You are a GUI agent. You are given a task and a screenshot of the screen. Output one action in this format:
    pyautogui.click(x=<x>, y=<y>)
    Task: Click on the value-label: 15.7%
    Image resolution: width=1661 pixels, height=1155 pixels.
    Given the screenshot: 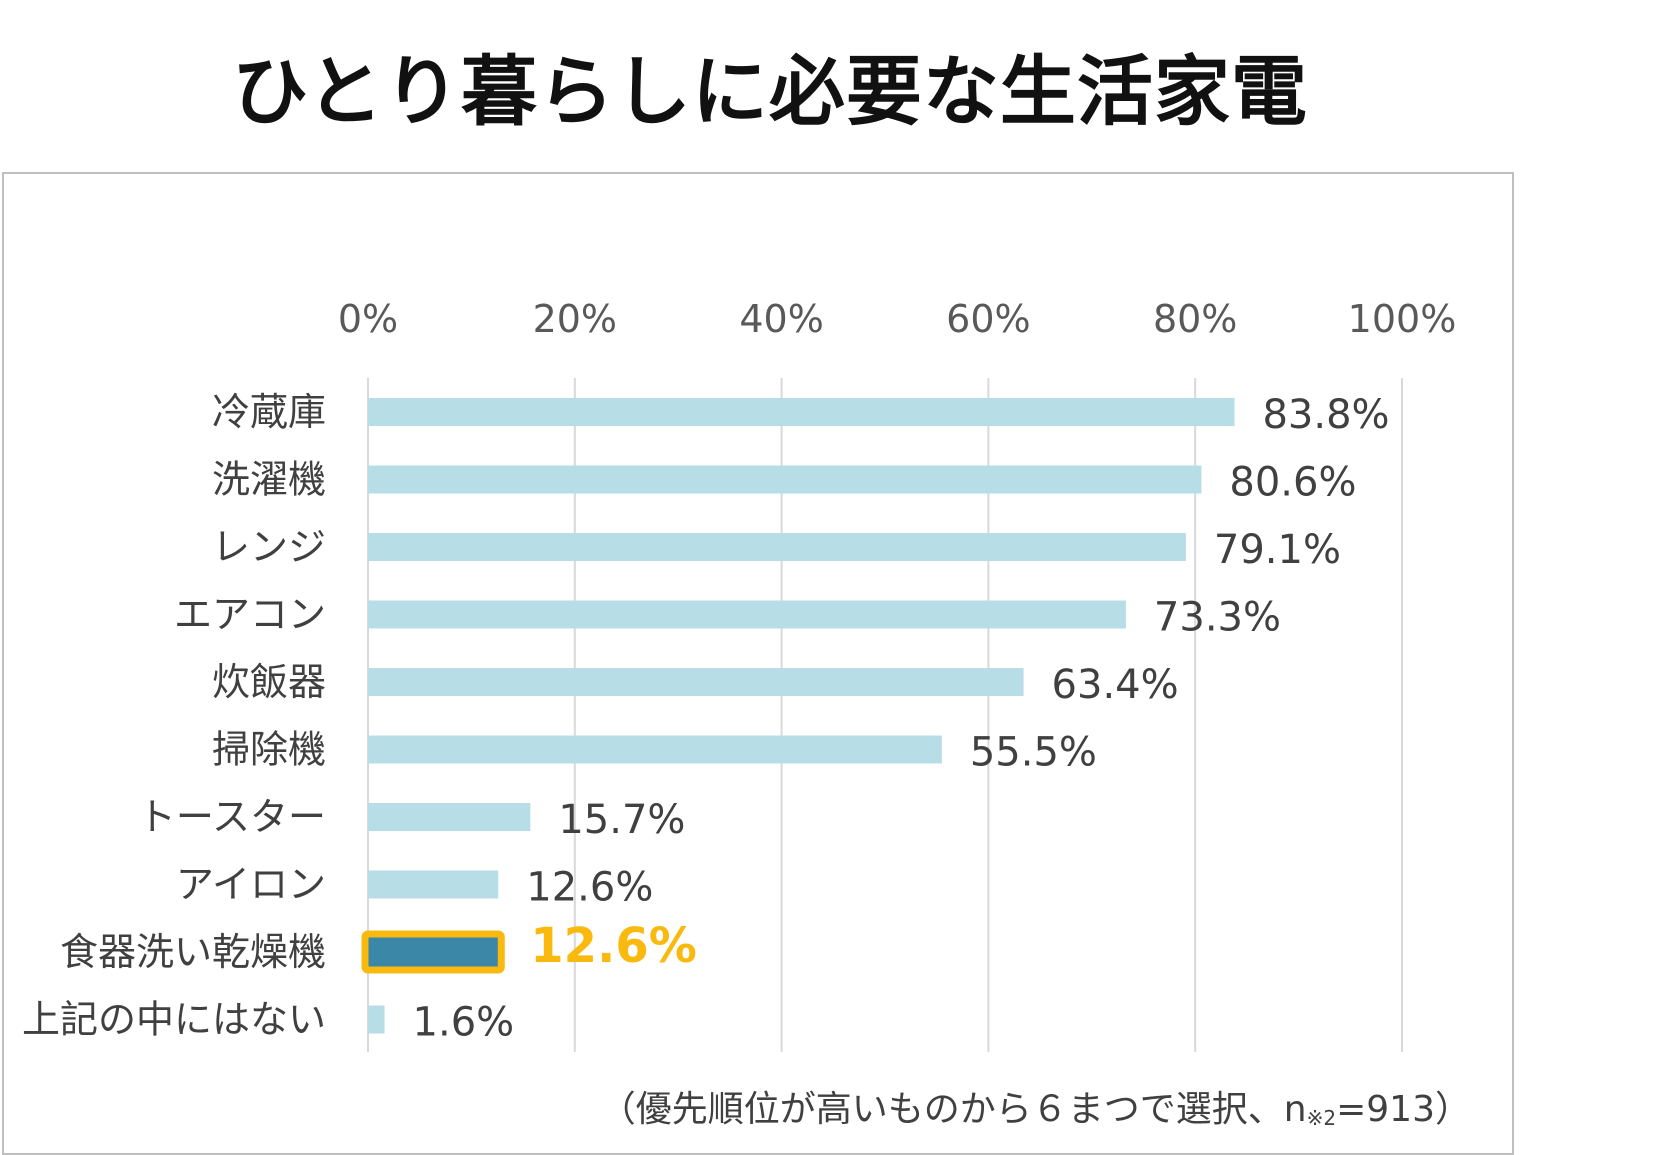 What is the action you would take?
    pyautogui.click(x=621, y=820)
    